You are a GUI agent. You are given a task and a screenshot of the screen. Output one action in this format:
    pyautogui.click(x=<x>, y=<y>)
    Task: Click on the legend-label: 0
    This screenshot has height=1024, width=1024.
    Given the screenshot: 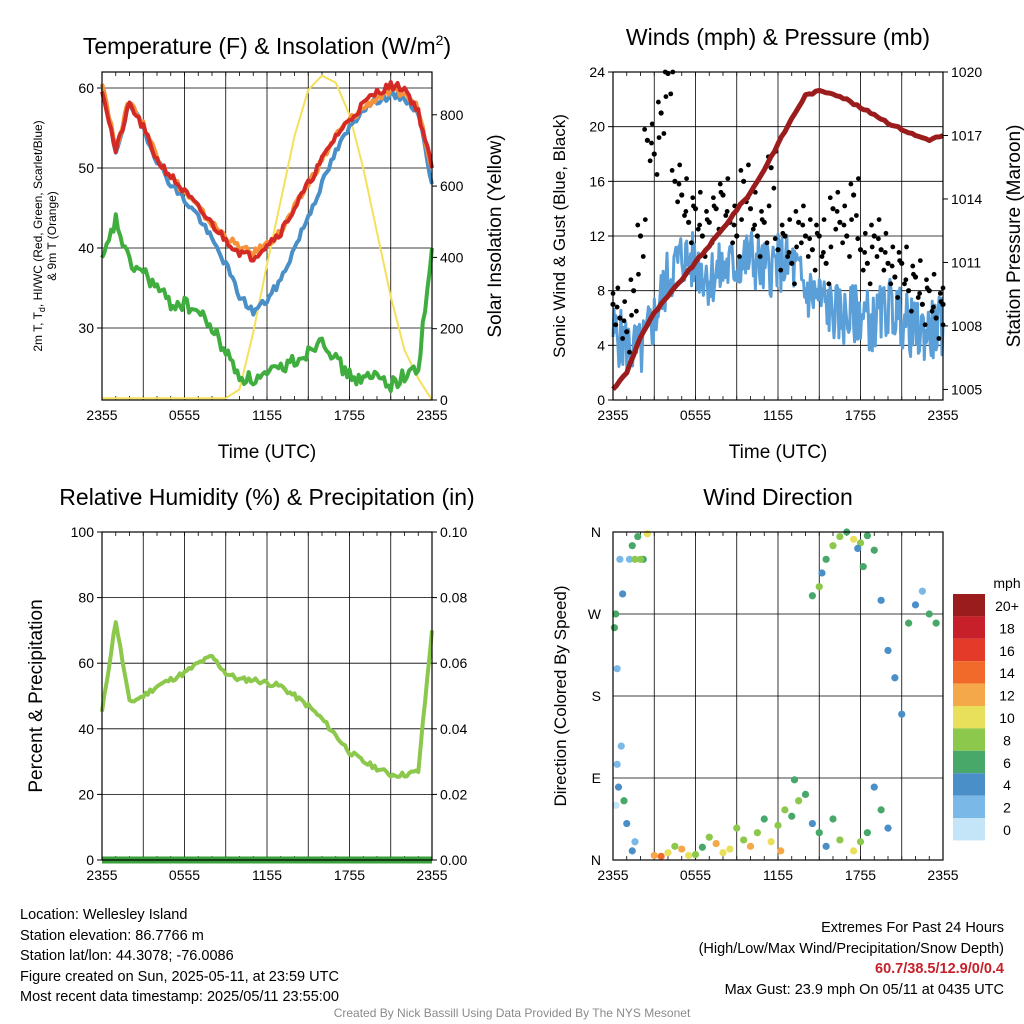 What is the action you would take?
    pyautogui.click(x=1007, y=830)
    